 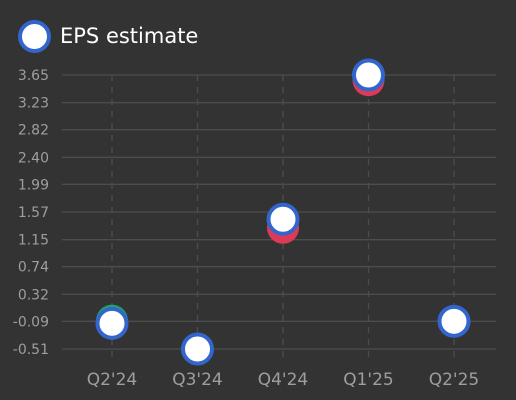 I want to click on x-tick-label-4: Q2'25, so click(x=454, y=380).